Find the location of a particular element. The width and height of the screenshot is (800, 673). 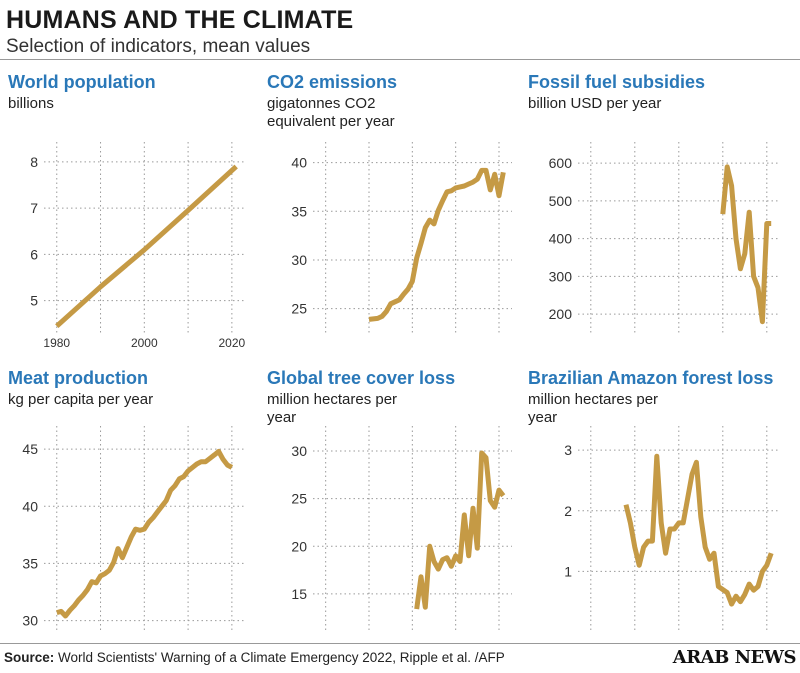

y-tick-label: 8 is located at coordinates (34, 162).